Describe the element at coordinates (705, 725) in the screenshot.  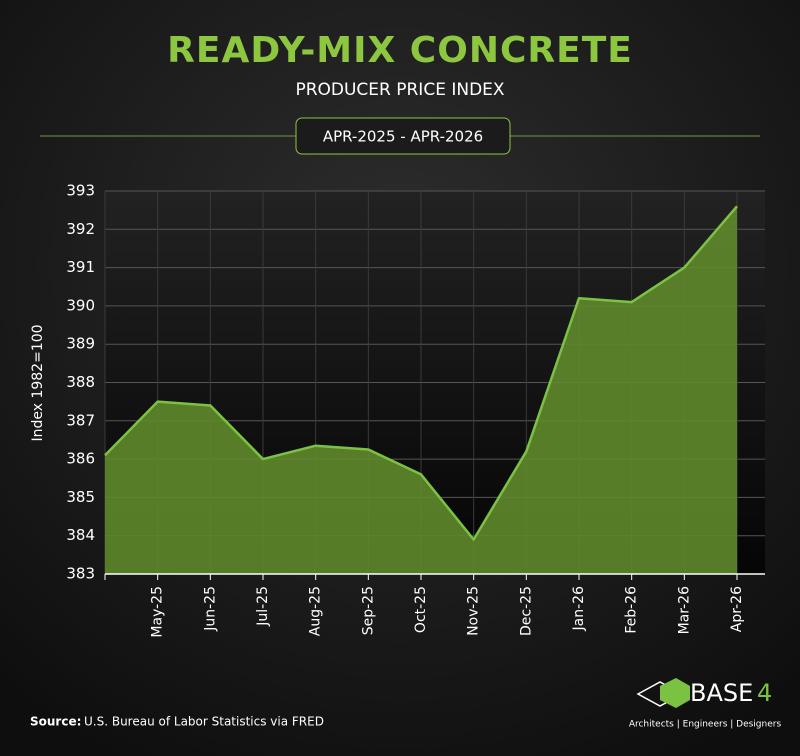
I see `logo-tagline: Architects | Engineers | Designers` at that location.